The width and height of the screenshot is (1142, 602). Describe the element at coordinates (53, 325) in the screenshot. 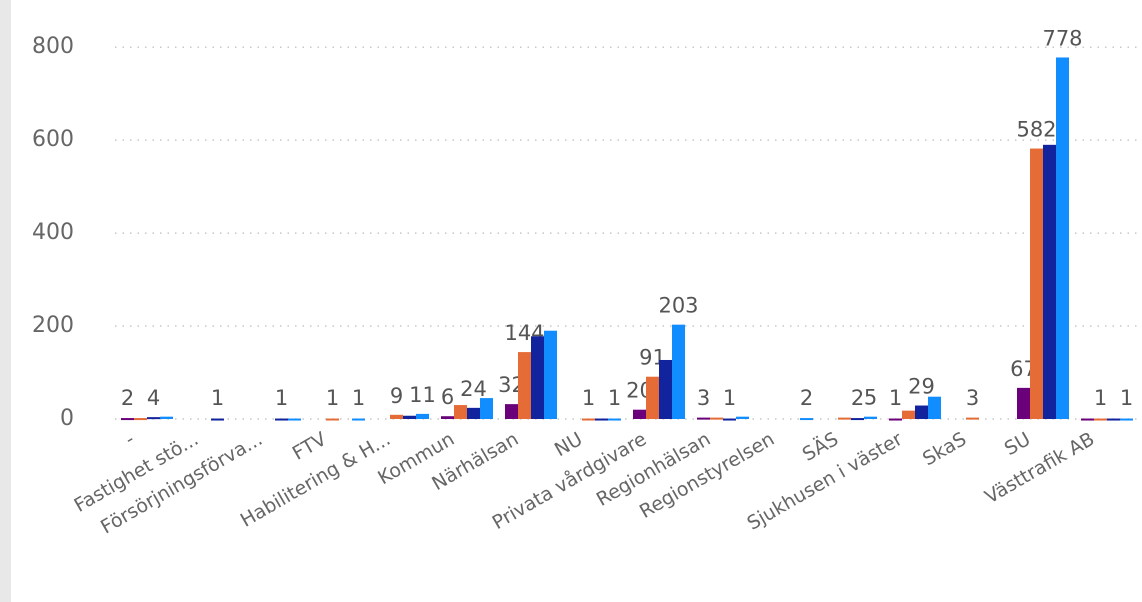

I see `y-tick-label: 200` at that location.